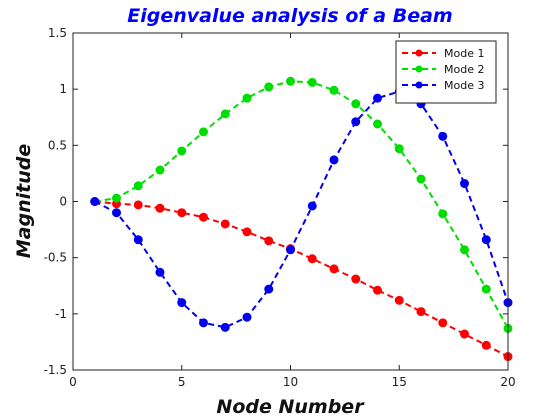 This screenshot has width=560, height=420. Describe the element at coordinates (63, 89) in the screenshot. I see `y-tick-label: 1` at that location.